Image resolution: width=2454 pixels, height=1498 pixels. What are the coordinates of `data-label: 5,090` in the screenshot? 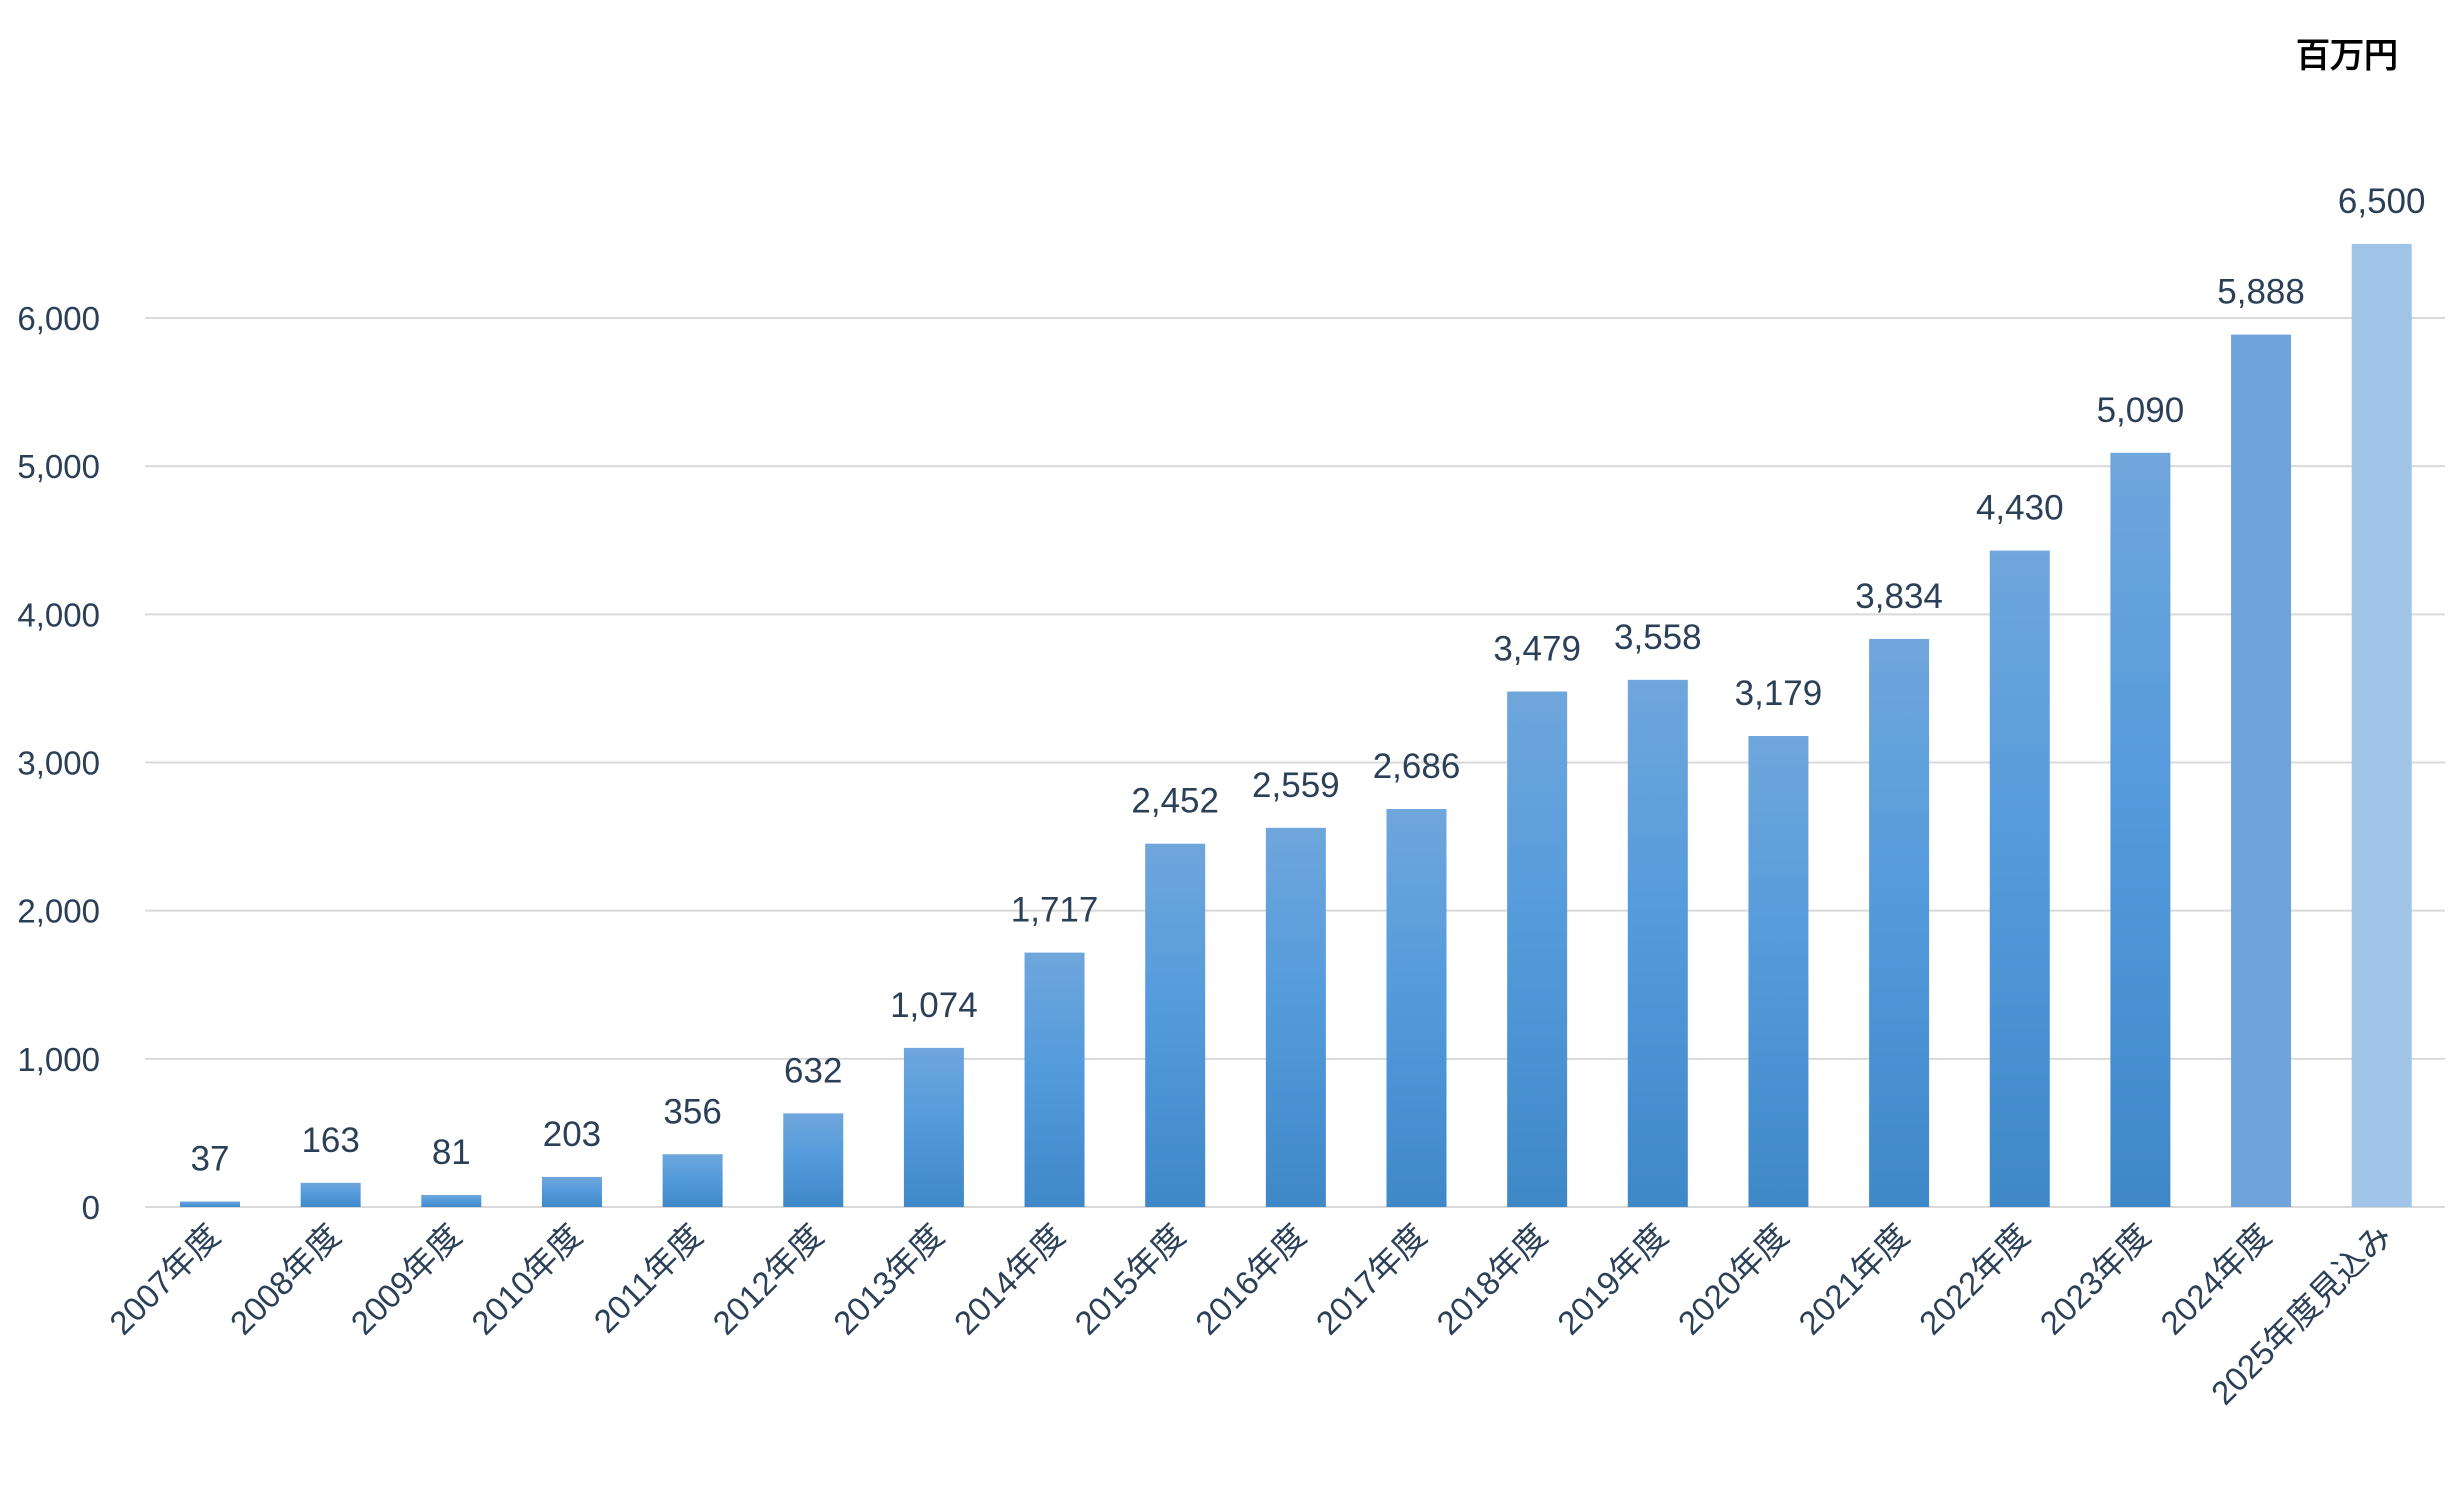 It's located at (2141, 410).